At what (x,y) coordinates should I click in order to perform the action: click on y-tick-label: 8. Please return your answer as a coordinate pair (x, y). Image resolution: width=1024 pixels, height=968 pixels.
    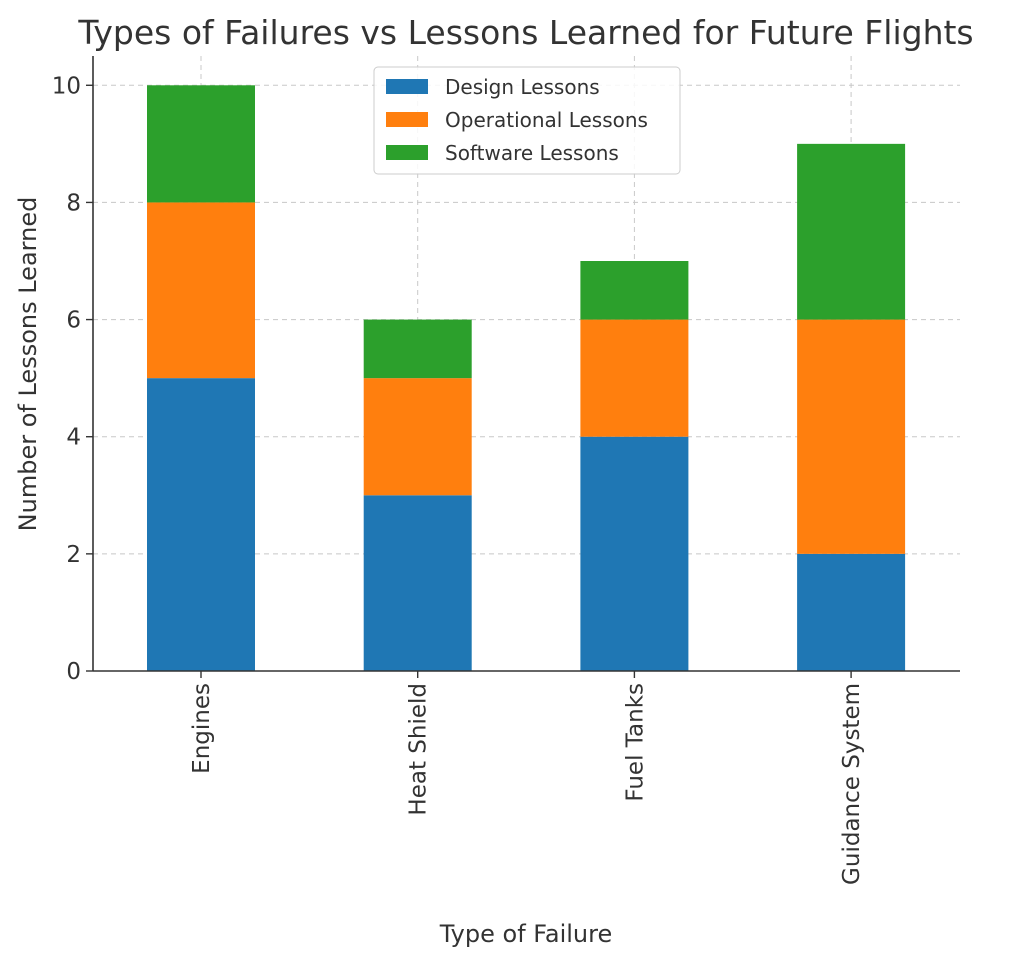
    Looking at the image, I should click on (73, 203).